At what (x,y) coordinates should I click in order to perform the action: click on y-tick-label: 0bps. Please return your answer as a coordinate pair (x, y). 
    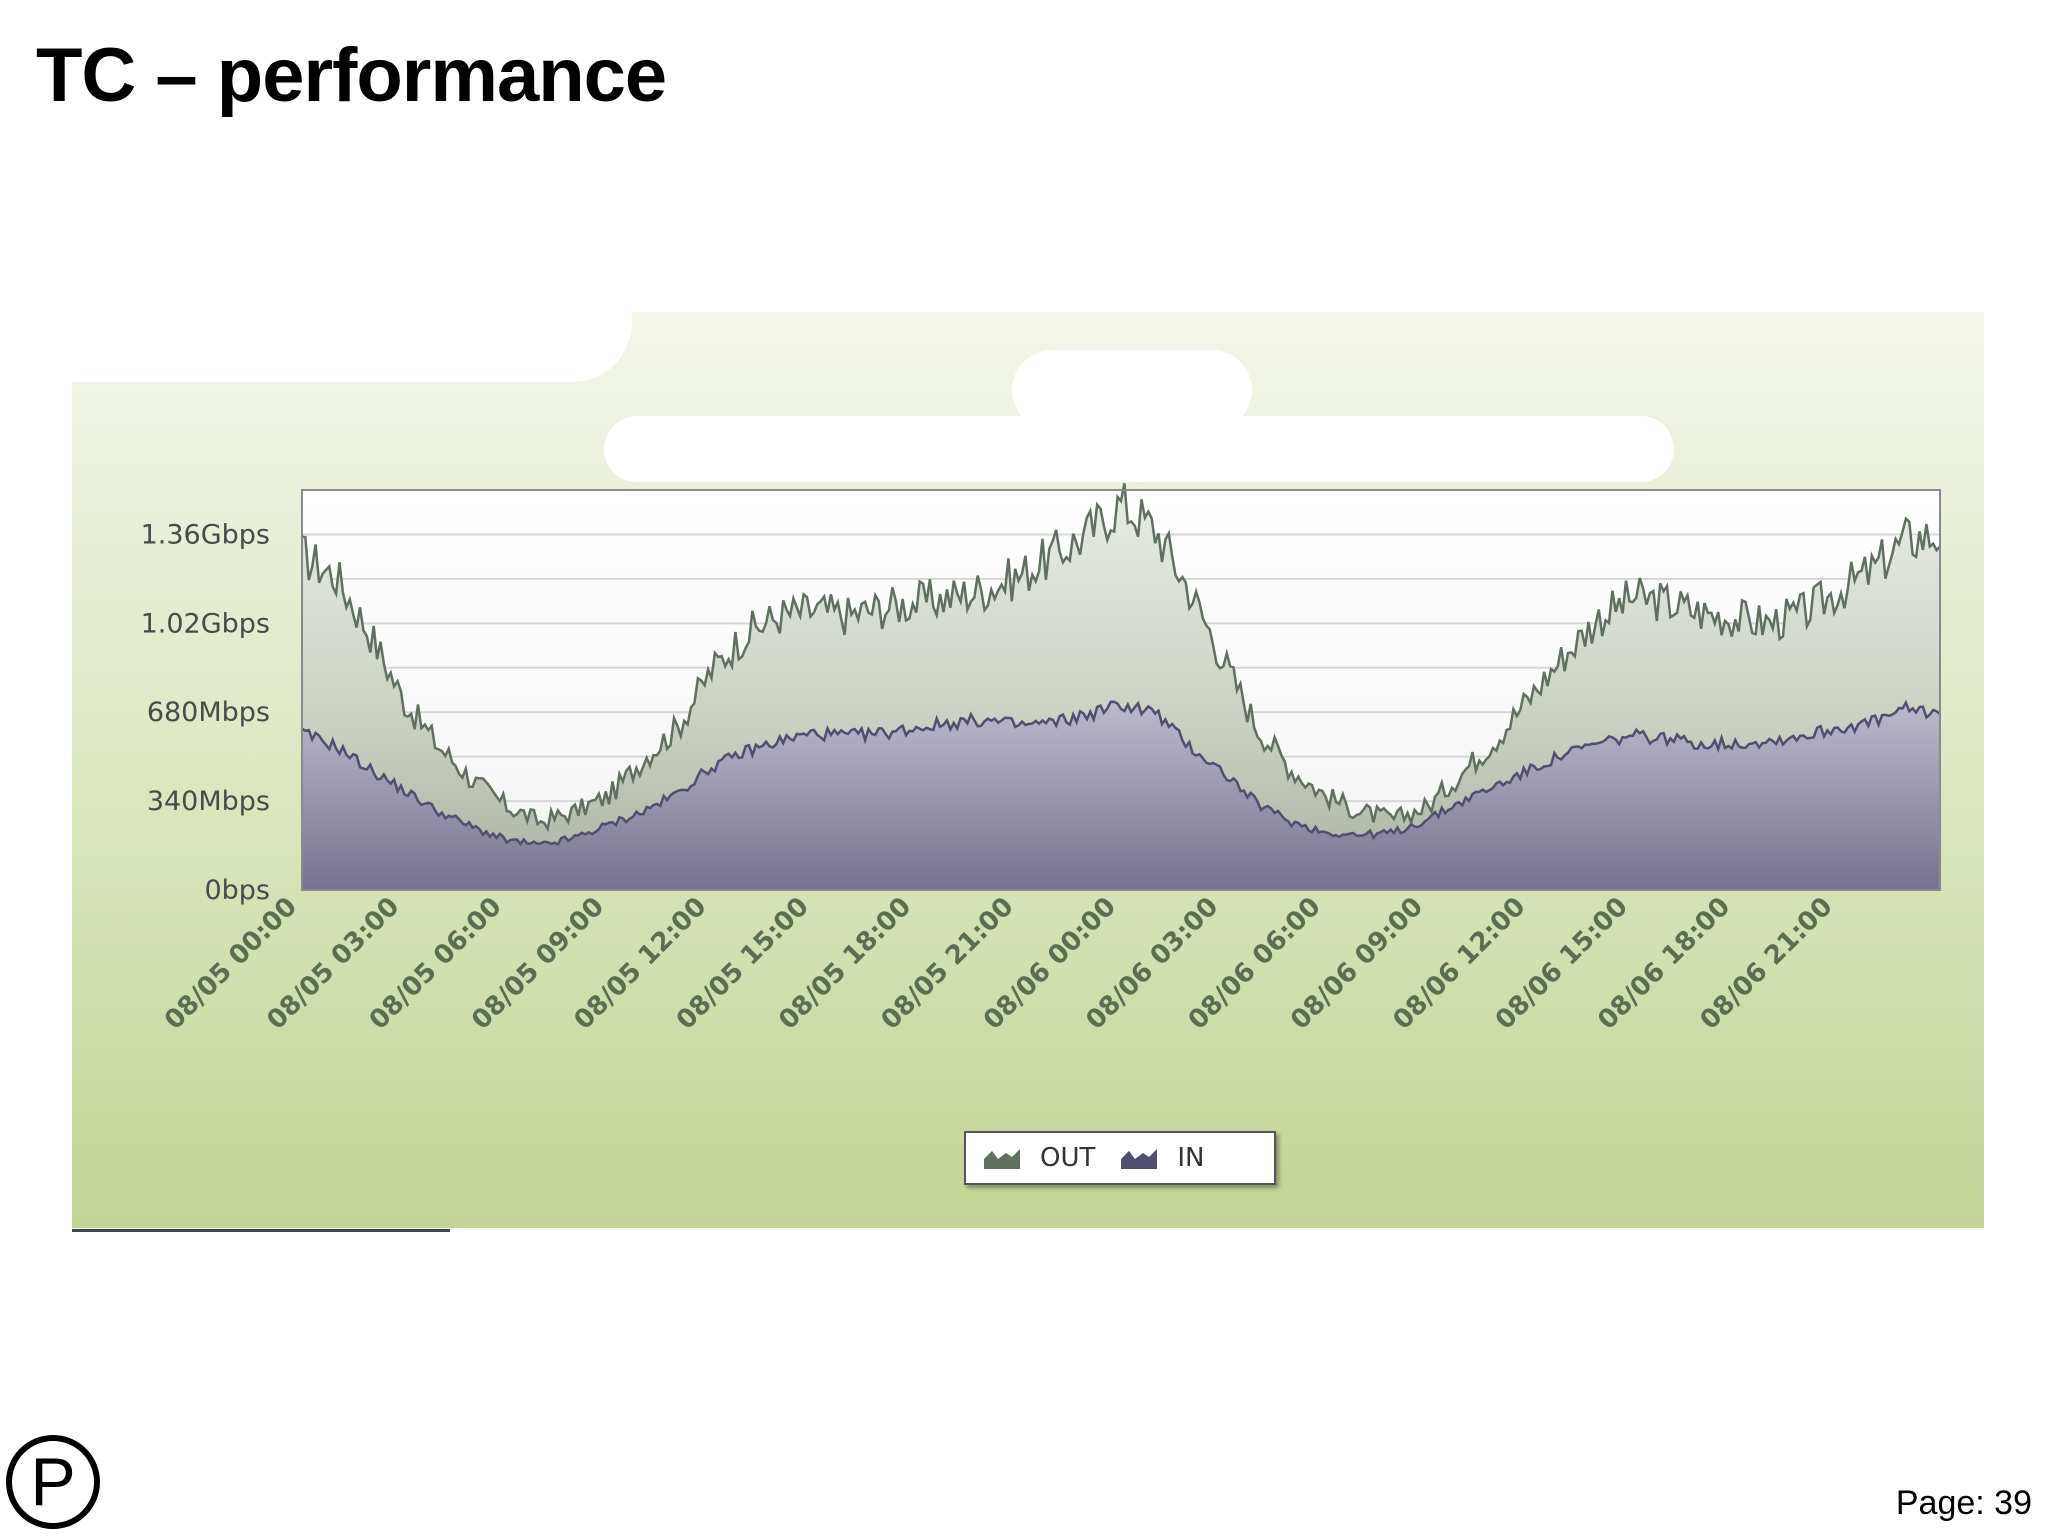
    Looking at the image, I should click on (237, 890).